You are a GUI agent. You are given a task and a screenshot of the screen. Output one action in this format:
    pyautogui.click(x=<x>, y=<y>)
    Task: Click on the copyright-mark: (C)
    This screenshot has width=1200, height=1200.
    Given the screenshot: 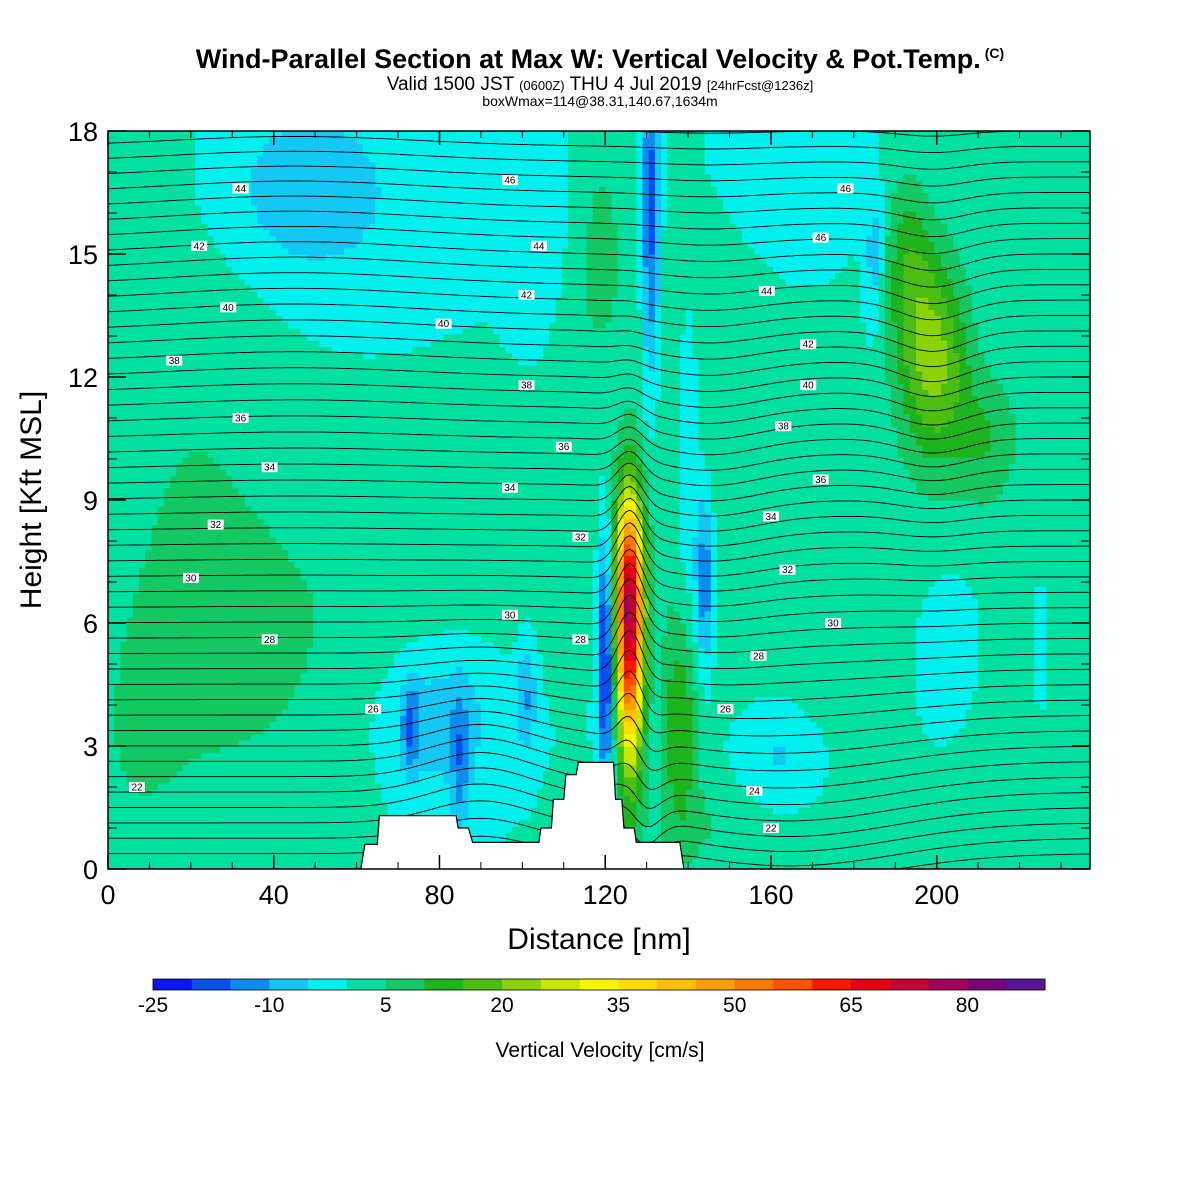 What is the action you would take?
    pyautogui.click(x=994, y=53)
    